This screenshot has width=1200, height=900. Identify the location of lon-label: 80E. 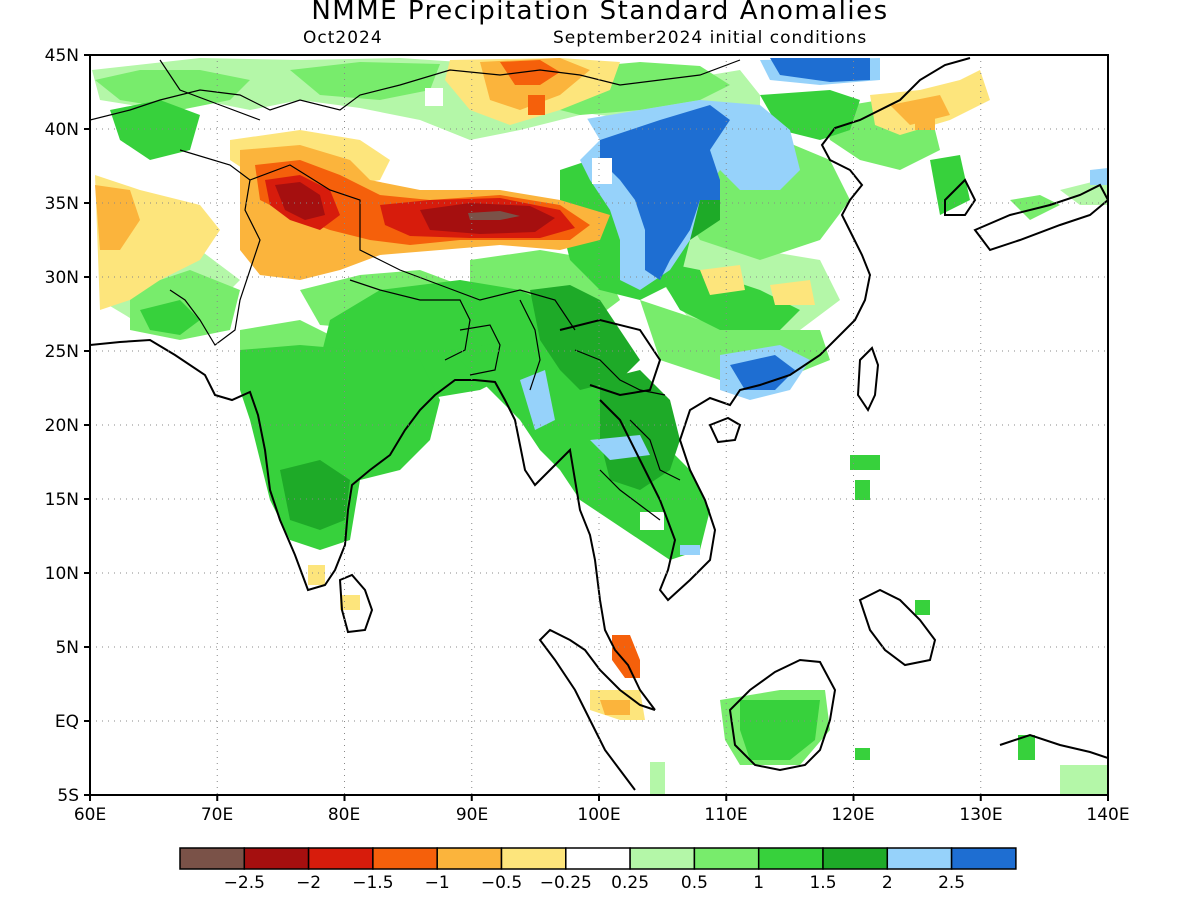
(344, 815).